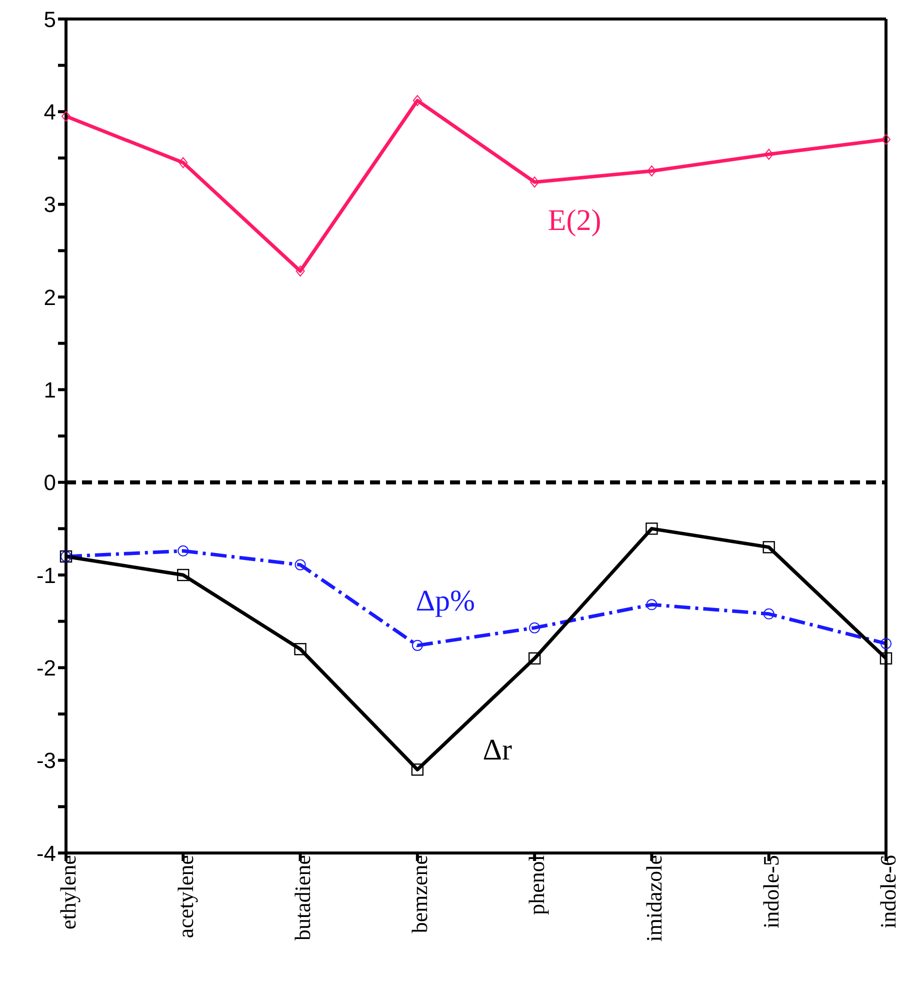 The height and width of the screenshot is (1000, 908). Describe the element at coordinates (50, 483) in the screenshot. I see `y-tick-label: 0` at that location.